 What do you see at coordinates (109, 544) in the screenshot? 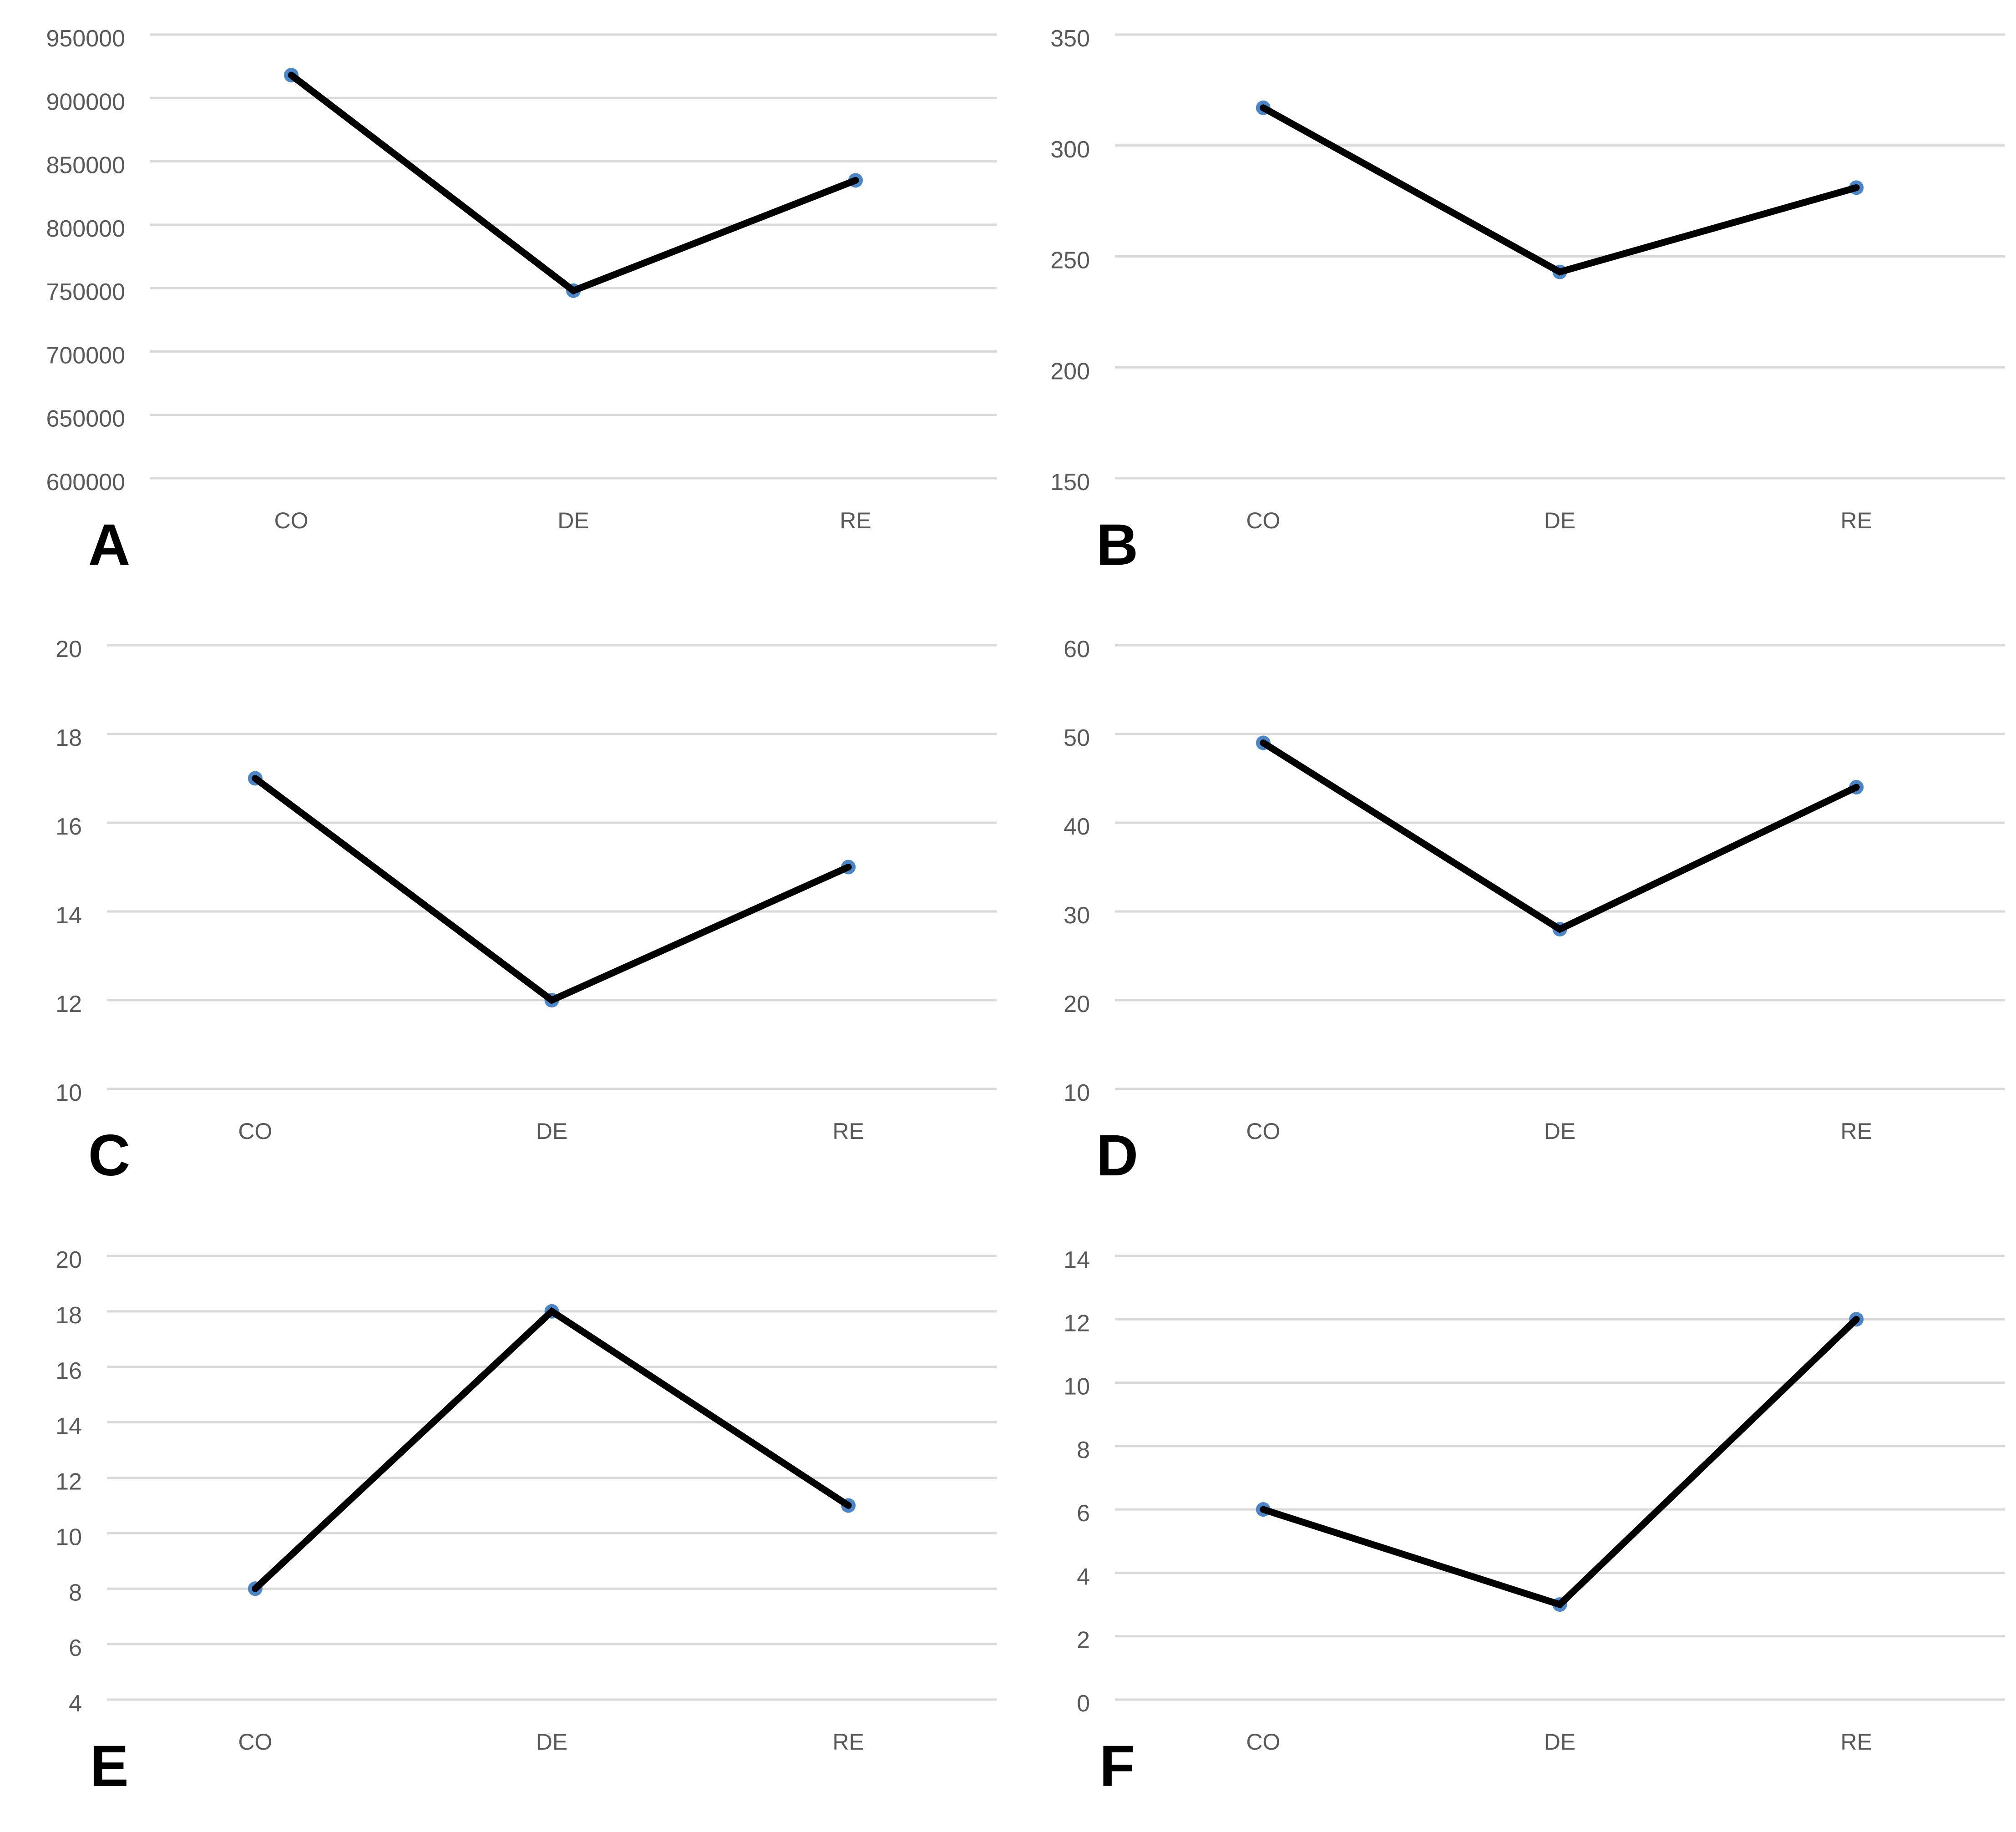
I see `panel-letter-label: A` at bounding box center [109, 544].